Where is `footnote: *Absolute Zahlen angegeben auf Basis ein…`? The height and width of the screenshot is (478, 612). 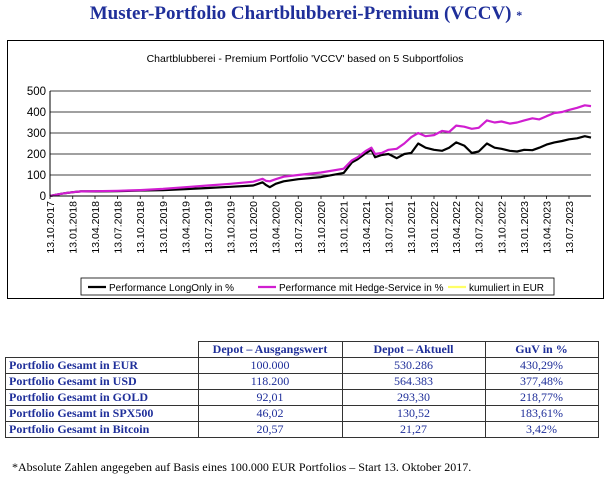 footnote: *Absolute Zahlen angegeben auf Basis ein… is located at coordinates (242, 467).